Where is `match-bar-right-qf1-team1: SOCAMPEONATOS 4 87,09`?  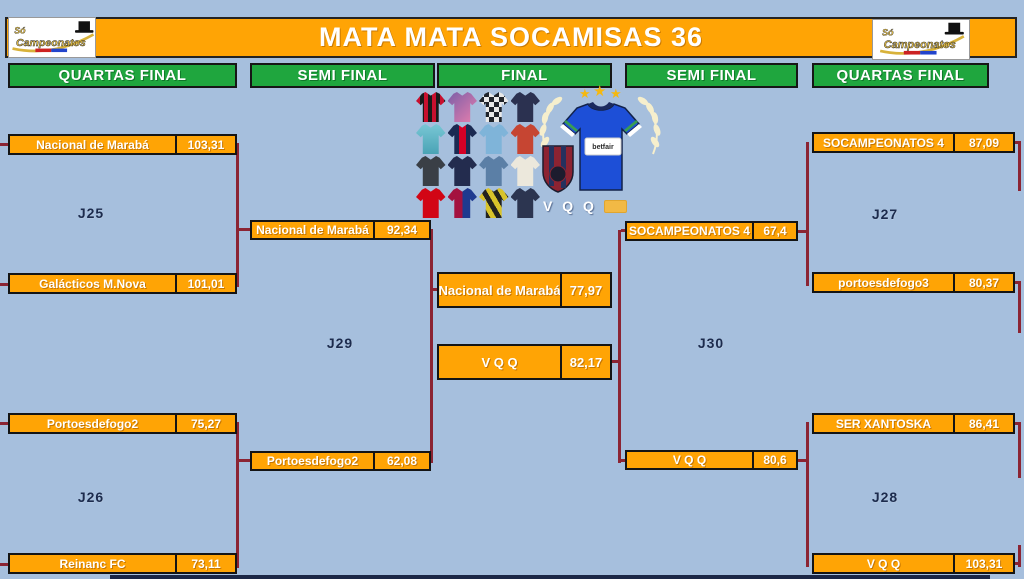
match-bar-right-qf1-team1: SOCAMPEONATOS 4 87,09 is located at coordinates (913, 142).